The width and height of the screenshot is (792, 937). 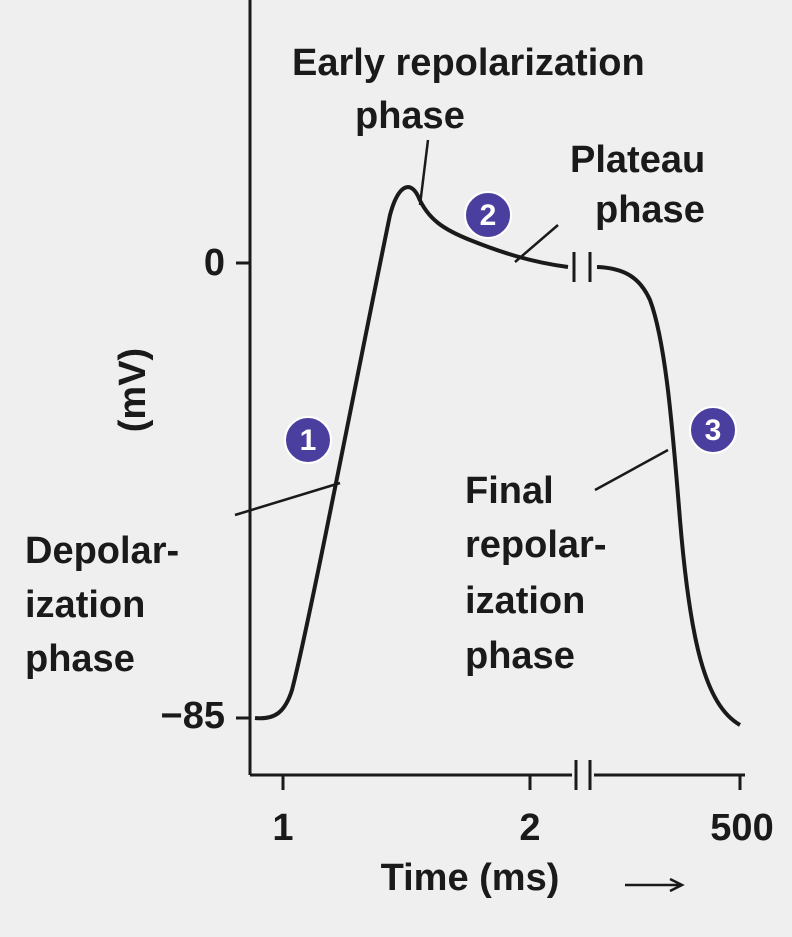 I want to click on phase-label: Plateau, so click(x=637, y=160).